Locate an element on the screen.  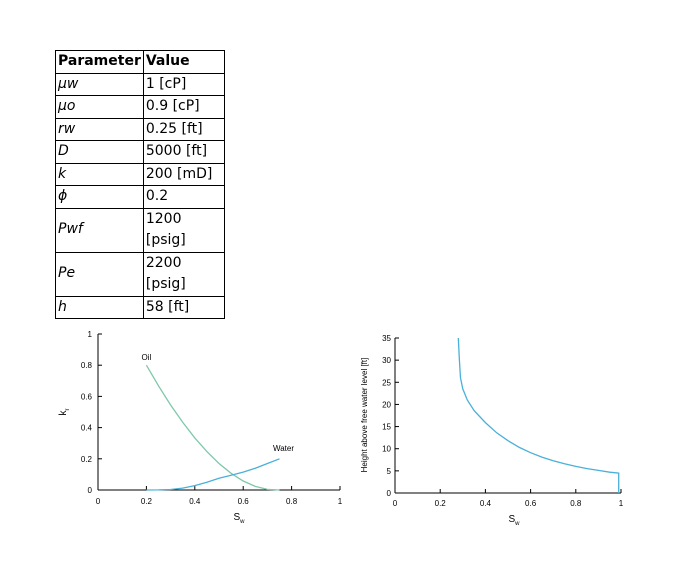
y-tick-label: 15 is located at coordinates (386, 427).